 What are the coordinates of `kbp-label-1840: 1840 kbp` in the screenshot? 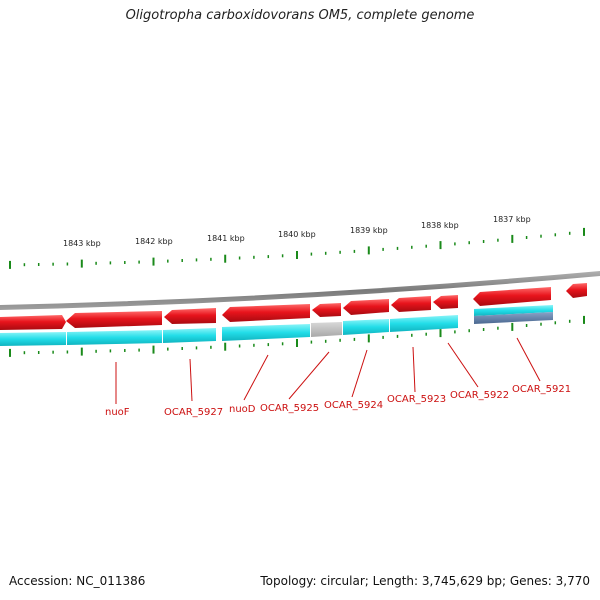 It's located at (297, 234).